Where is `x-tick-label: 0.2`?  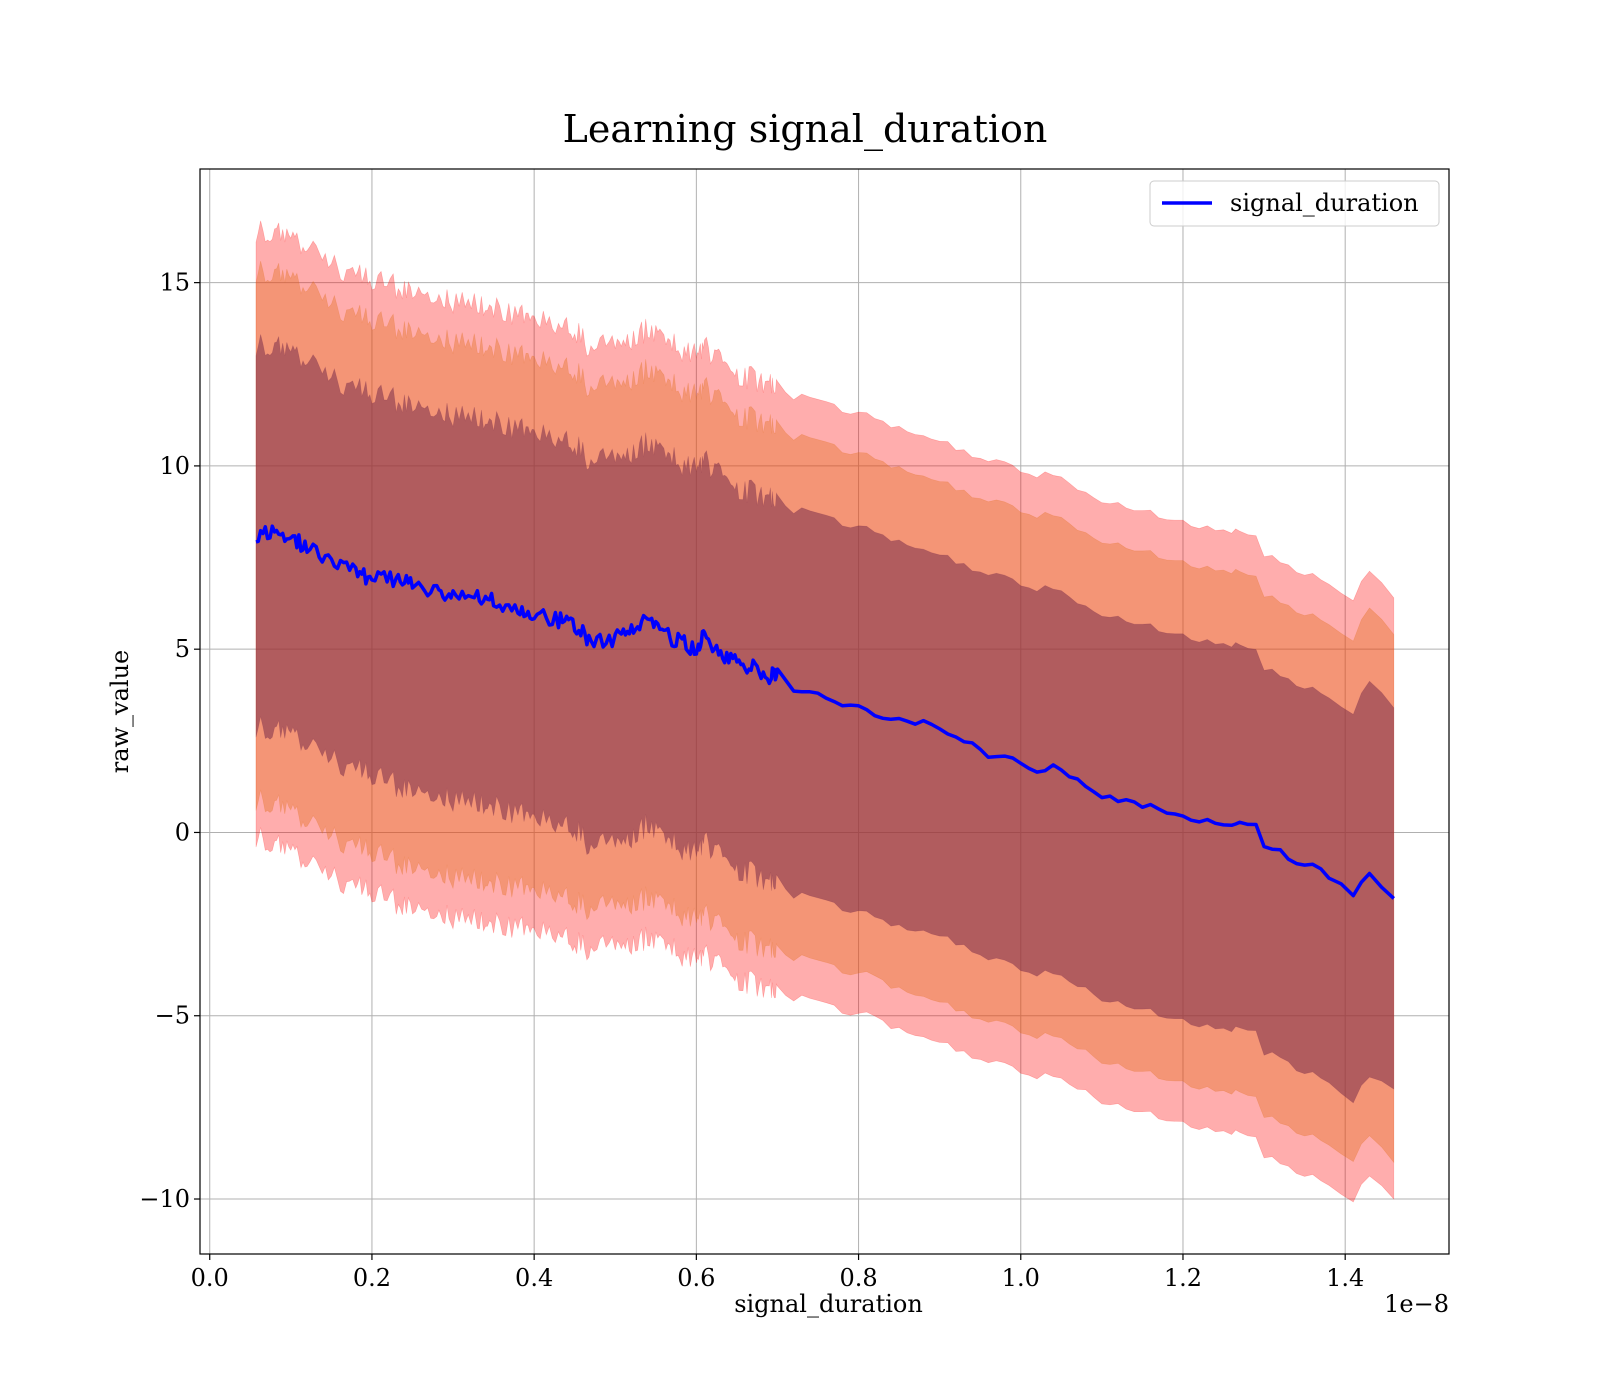 x-tick-label: 0.2 is located at coordinates (372, 1278).